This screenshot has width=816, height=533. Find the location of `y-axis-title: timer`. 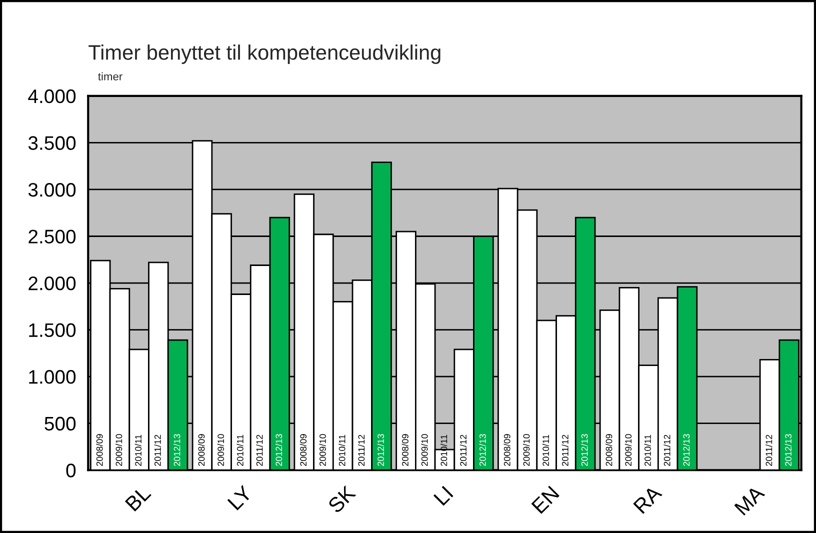

y-axis-title: timer is located at coordinates (110, 76).